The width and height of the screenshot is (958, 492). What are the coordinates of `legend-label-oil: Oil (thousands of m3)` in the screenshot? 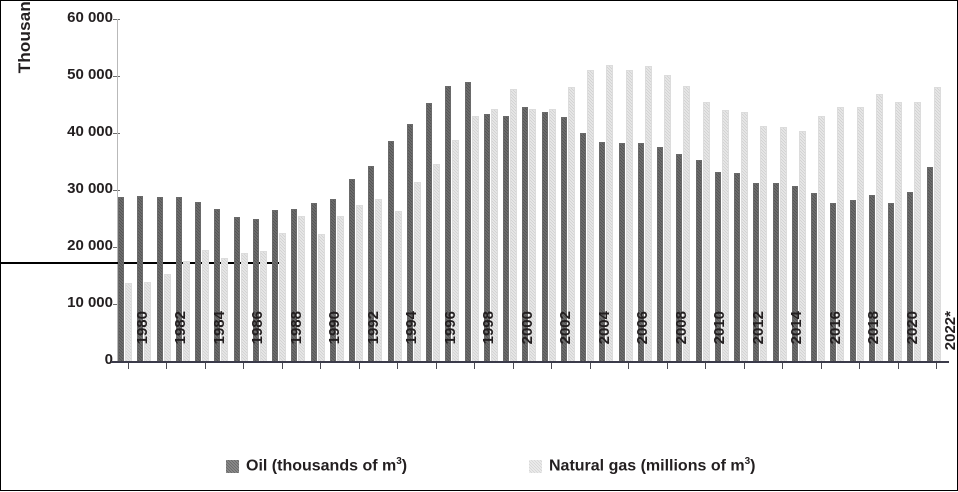 It's located at (327, 465).